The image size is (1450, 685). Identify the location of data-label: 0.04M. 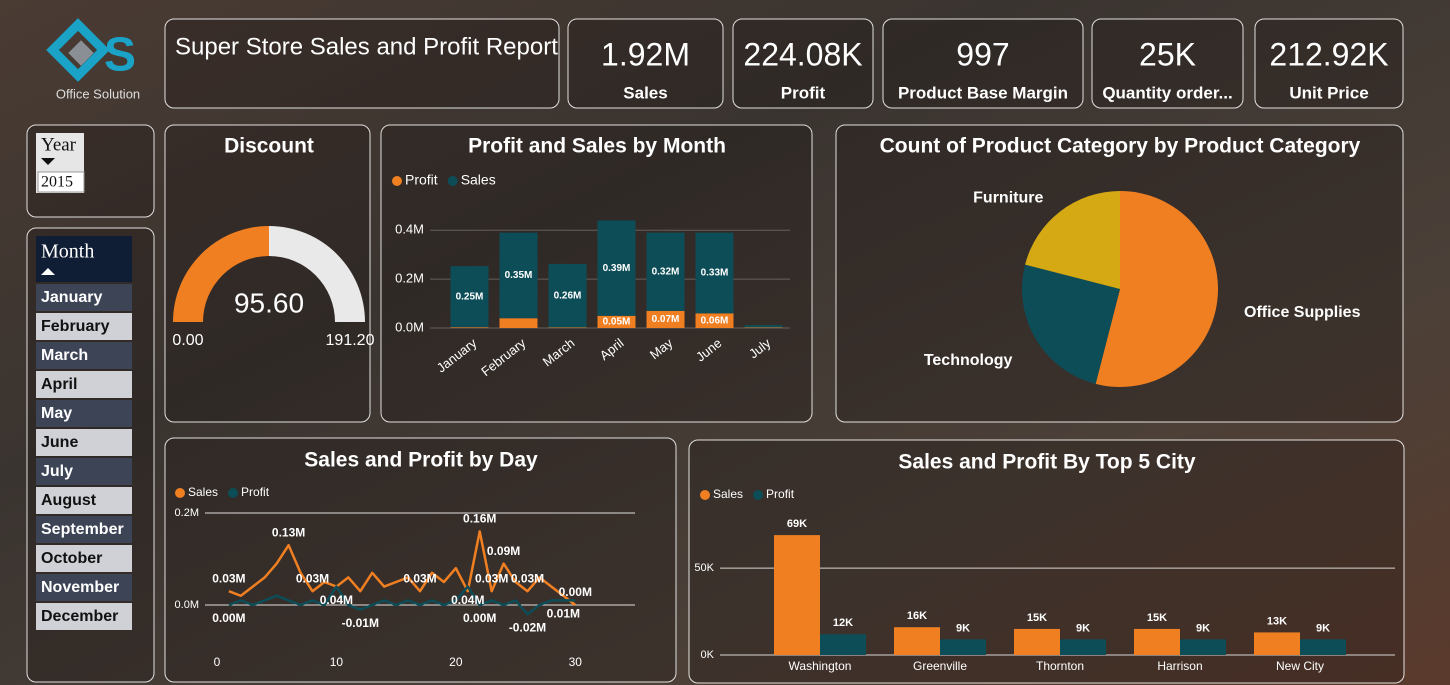
(336, 600).